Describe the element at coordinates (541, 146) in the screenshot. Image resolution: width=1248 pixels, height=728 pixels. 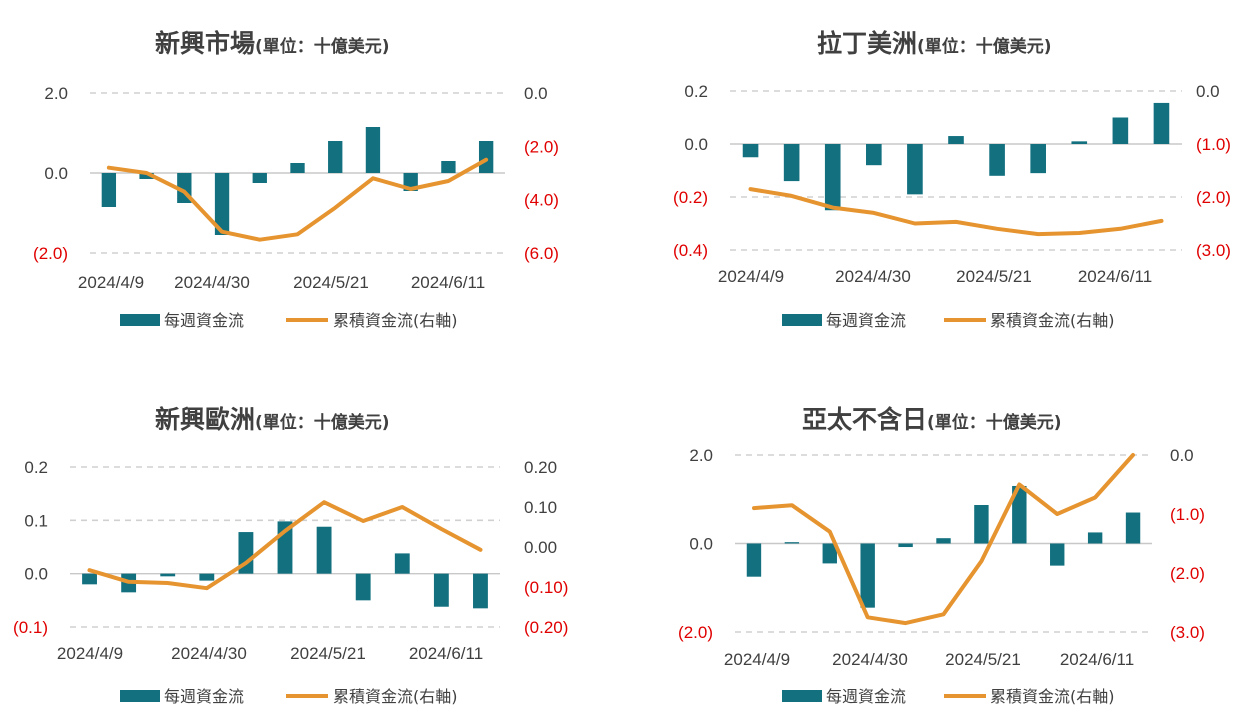
I see `right-axis-tick-label: (2.0)` at that location.